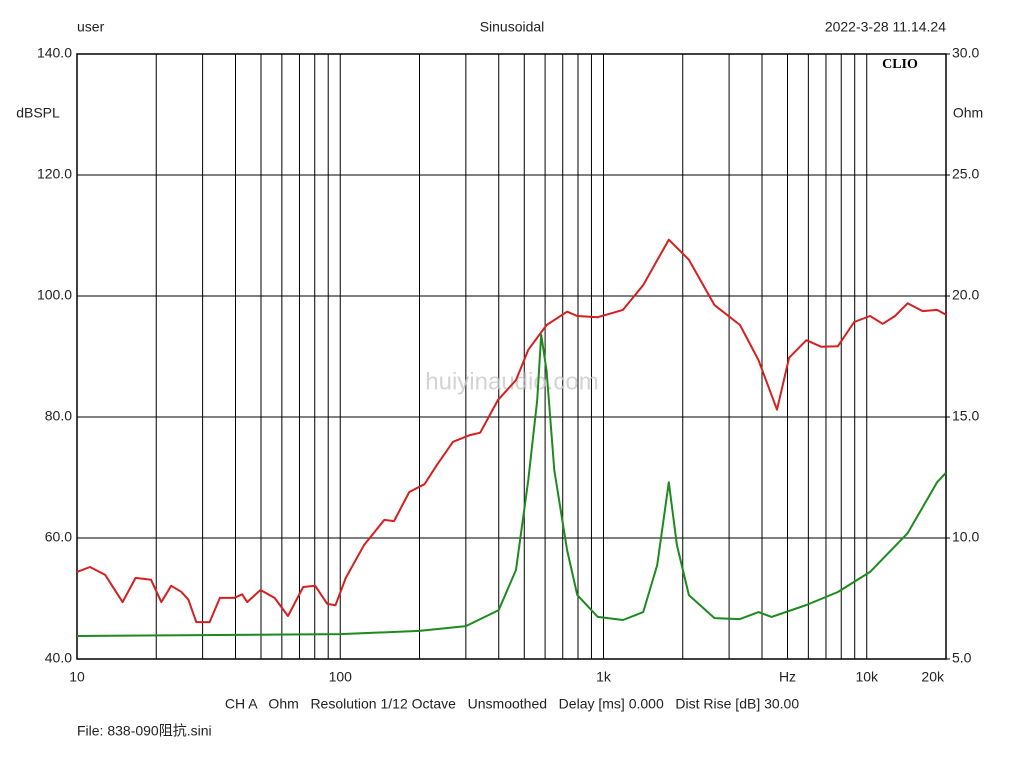 This screenshot has height=768, width=1024. I want to click on x-tick-label: 1k, so click(604, 677).